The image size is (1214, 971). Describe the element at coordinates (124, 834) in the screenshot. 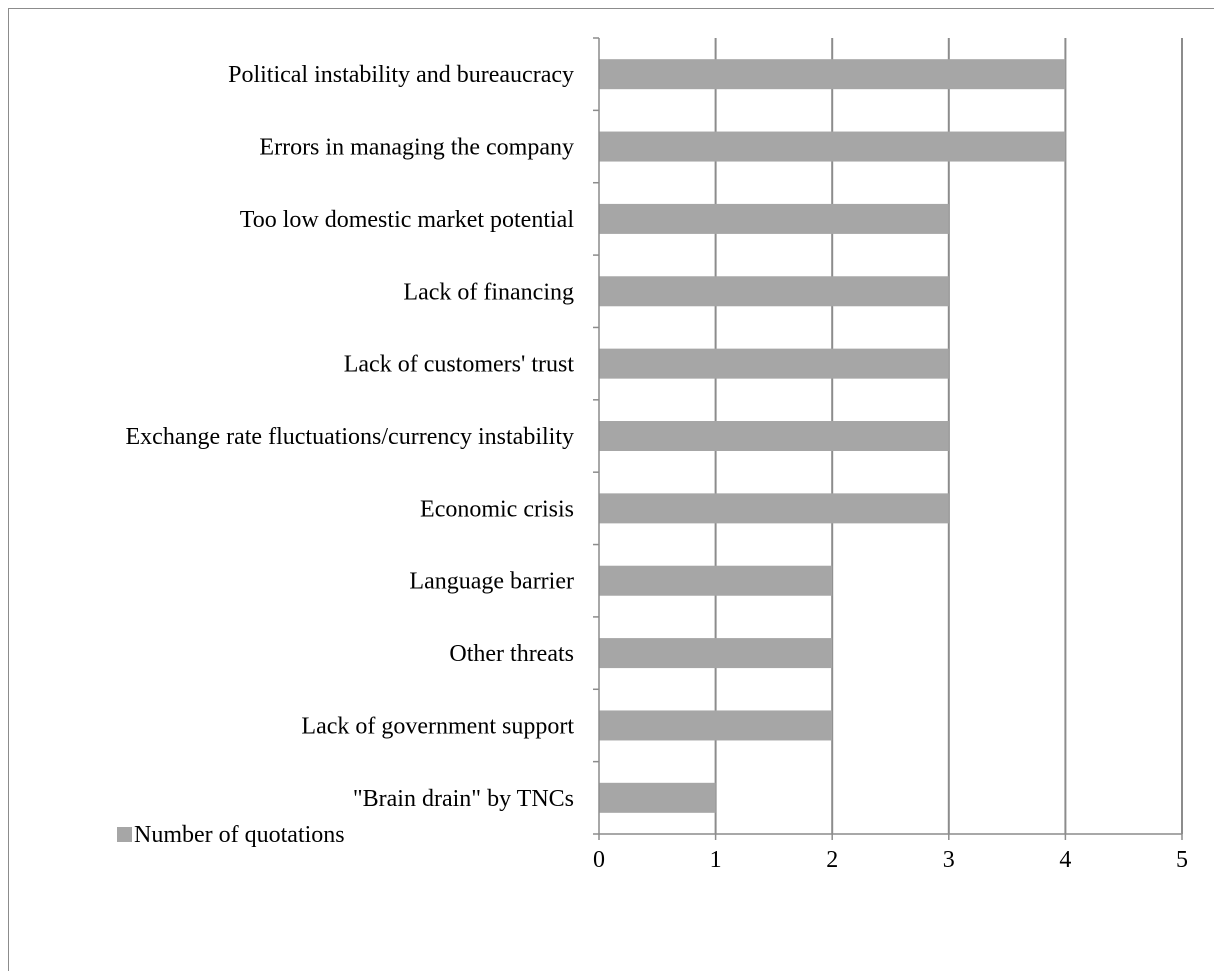

I see `legend-swatch` at that location.